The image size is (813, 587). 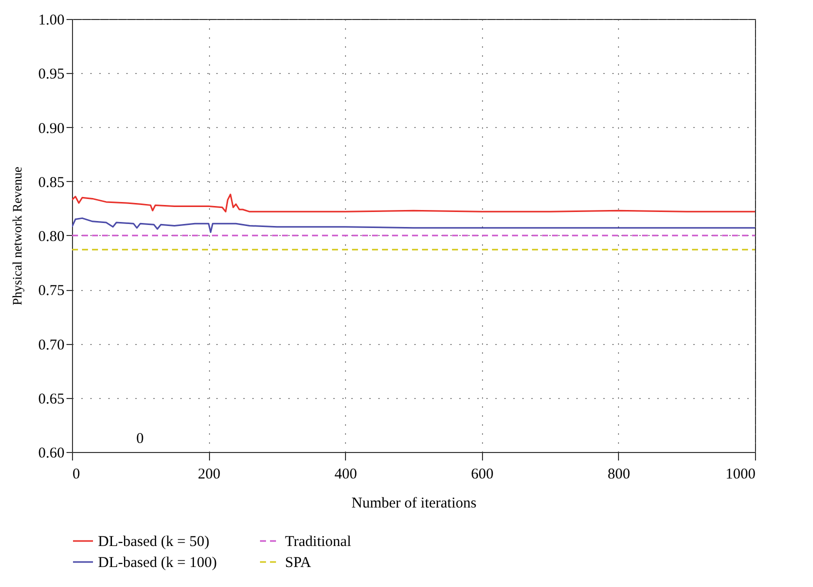 What do you see at coordinates (51, 237) in the screenshot?
I see `y-tick-label: 0.80` at bounding box center [51, 237].